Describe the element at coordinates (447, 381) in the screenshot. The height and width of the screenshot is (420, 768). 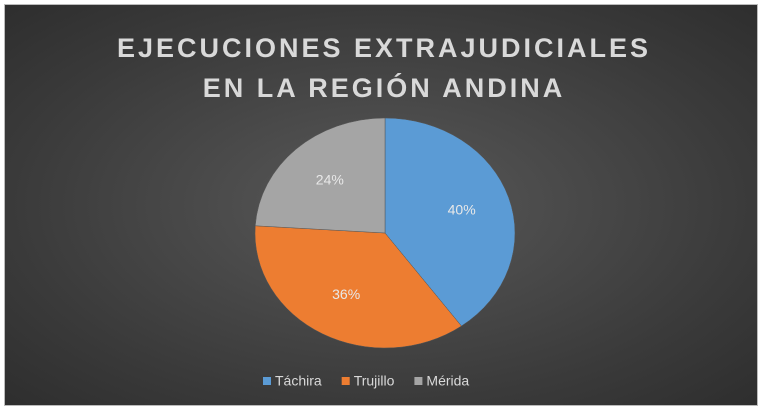
I see `legend-label: Mérida` at that location.